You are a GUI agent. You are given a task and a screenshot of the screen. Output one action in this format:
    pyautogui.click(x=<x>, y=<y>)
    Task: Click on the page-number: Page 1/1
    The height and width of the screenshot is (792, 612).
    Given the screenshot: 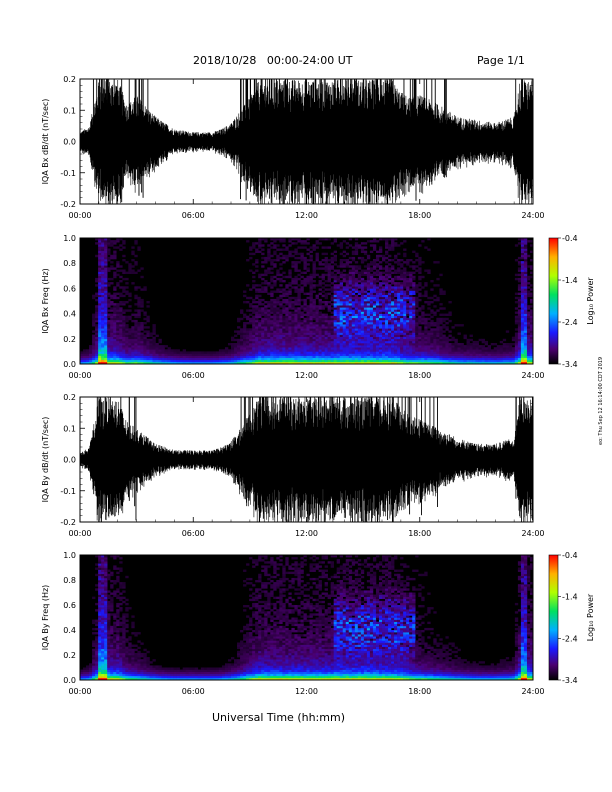 What is the action you would take?
    pyautogui.click(x=501, y=60)
    